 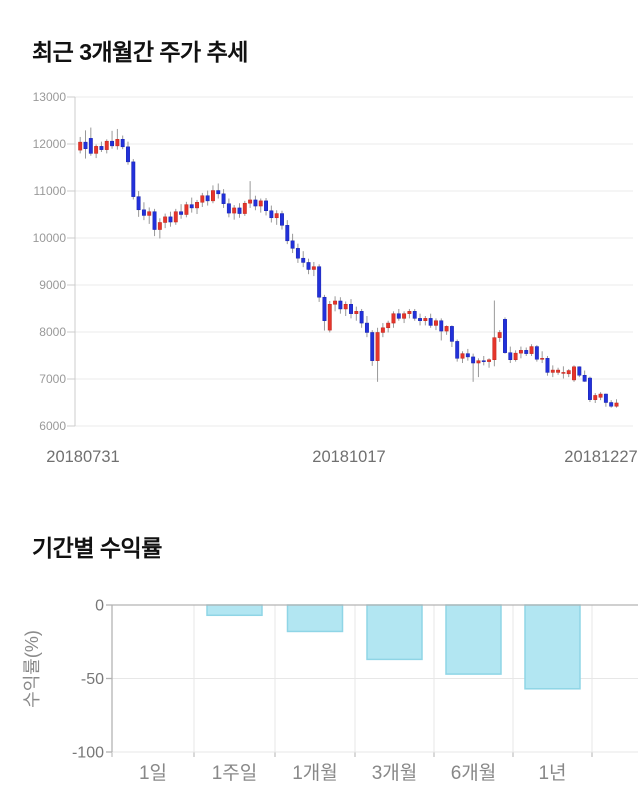 What do you see at coordinates (348, 457) in the screenshot?
I see `svg-text: 20181017` at bounding box center [348, 457].